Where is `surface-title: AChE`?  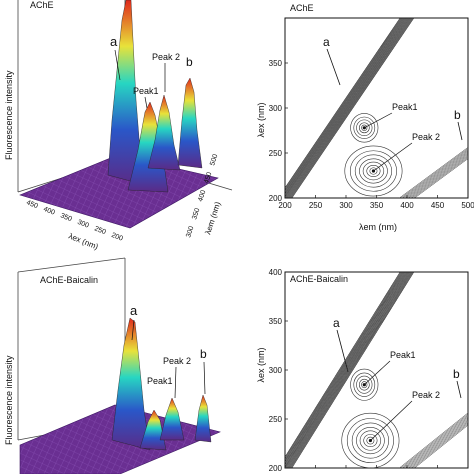
surface-title: AChE is located at coordinates (42, 5).